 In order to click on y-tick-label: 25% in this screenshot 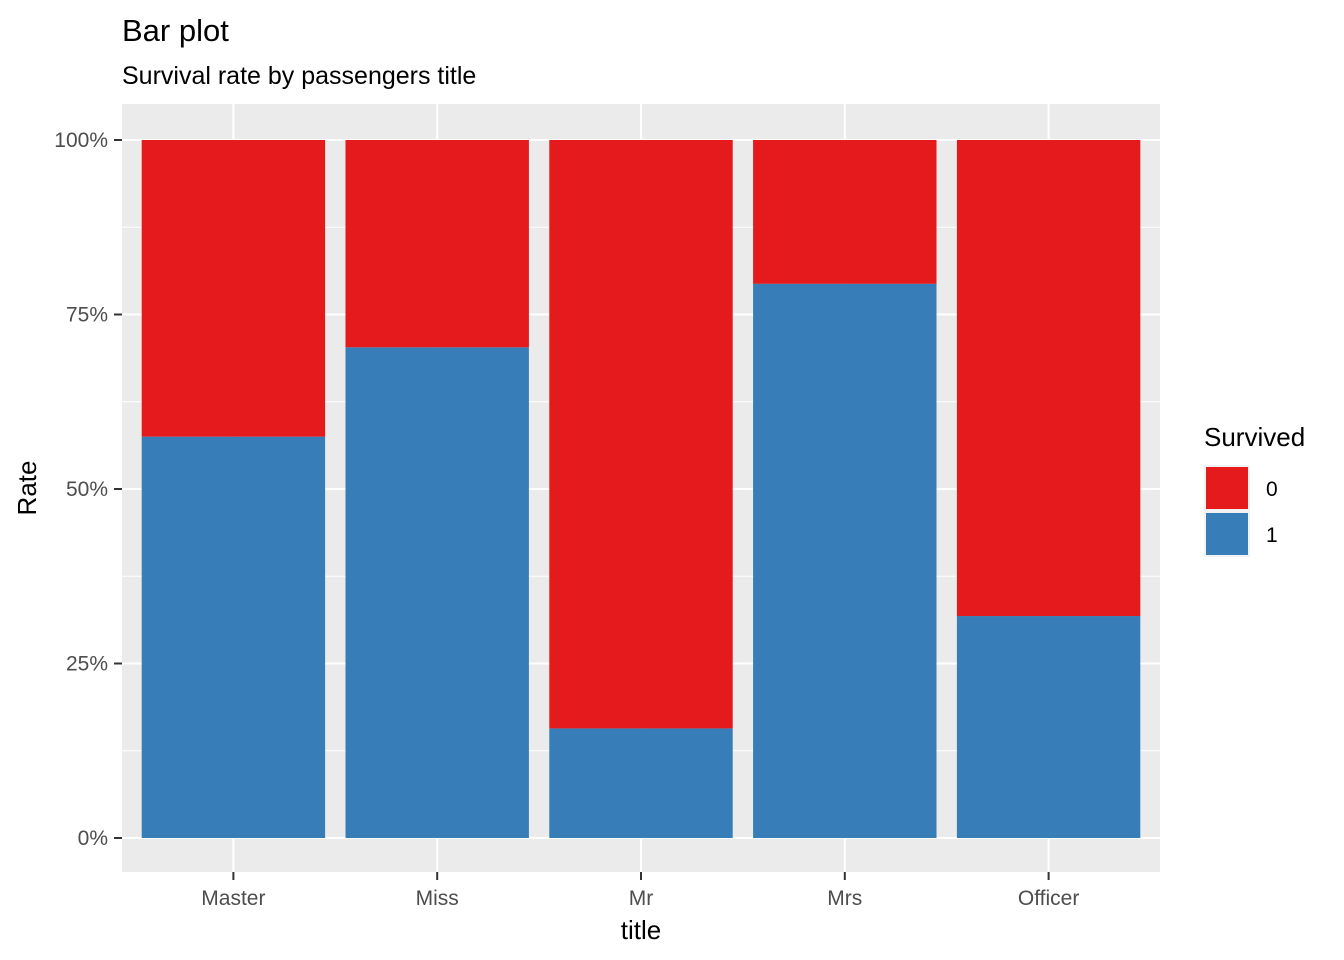, I will do `click(87, 664)`.